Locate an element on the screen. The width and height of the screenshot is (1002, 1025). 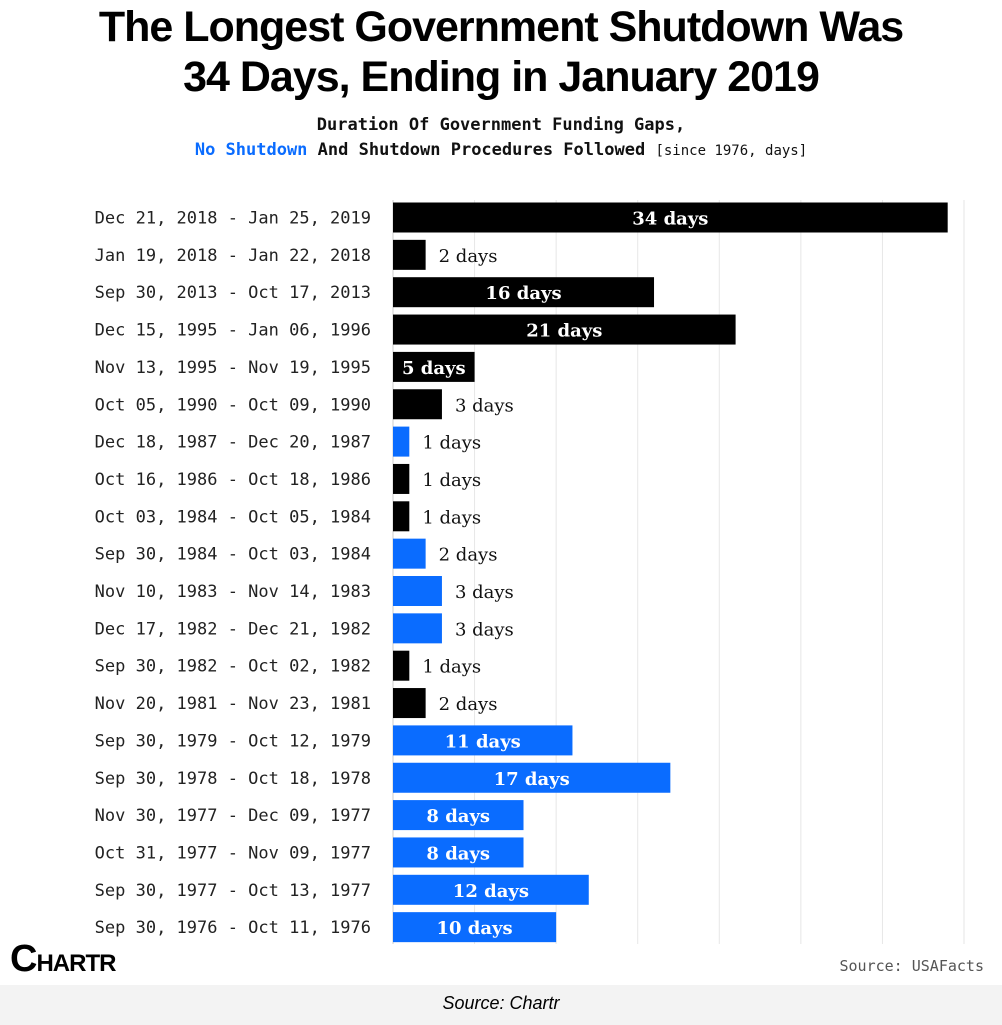
bar-value-label: 5 days is located at coordinates (434, 368).